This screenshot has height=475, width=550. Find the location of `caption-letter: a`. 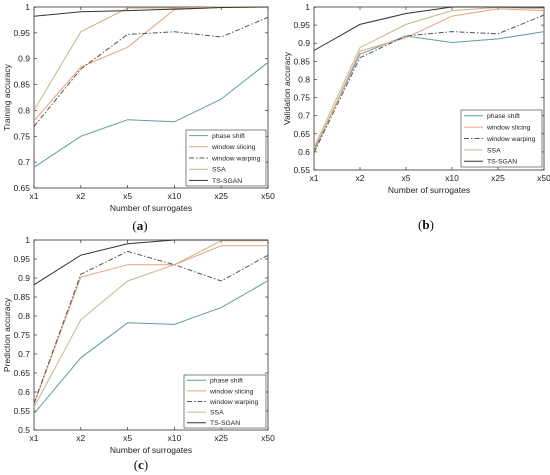

caption-letter: a is located at coordinates (140, 225).